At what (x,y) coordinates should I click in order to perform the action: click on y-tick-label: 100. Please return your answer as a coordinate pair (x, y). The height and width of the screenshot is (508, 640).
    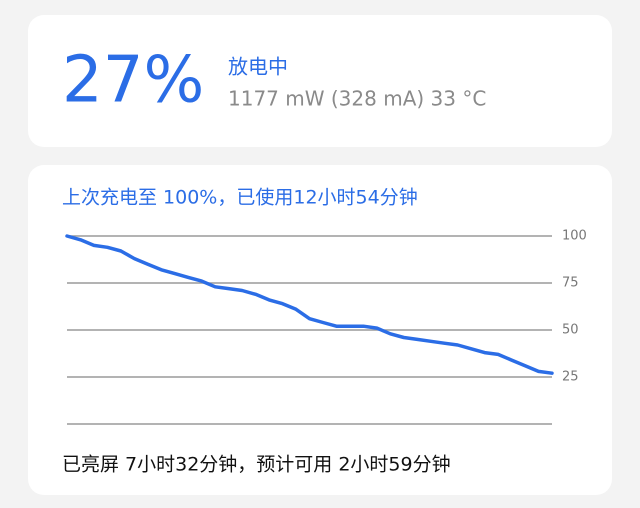
    Looking at the image, I should click on (574, 236).